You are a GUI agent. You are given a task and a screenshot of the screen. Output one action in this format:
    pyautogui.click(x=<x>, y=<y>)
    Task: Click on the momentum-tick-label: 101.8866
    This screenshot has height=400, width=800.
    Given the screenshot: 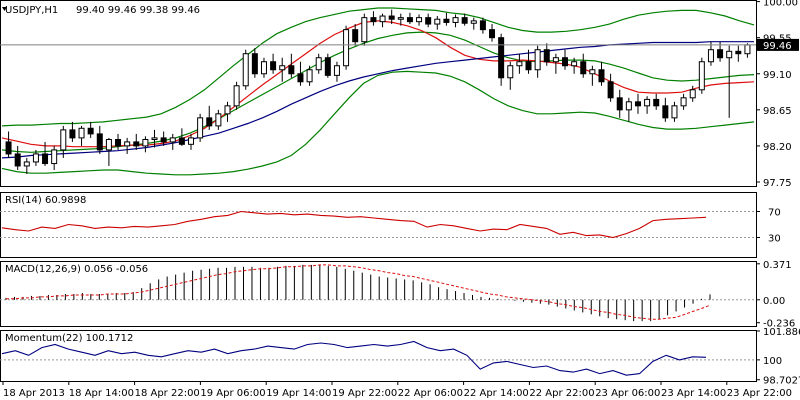 What is the action you would take?
    pyautogui.click(x=781, y=332)
    